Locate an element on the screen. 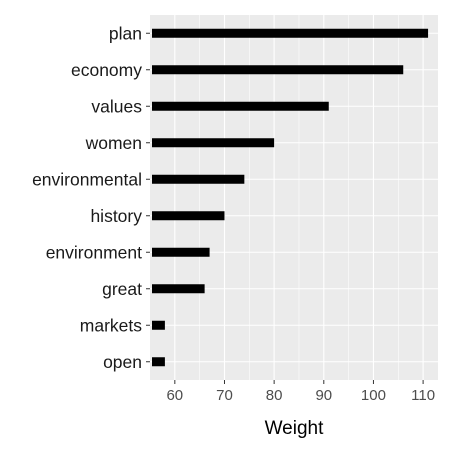 Image resolution: width=450 pixels, height=450 pixels. bar-great is located at coordinates (178, 289).